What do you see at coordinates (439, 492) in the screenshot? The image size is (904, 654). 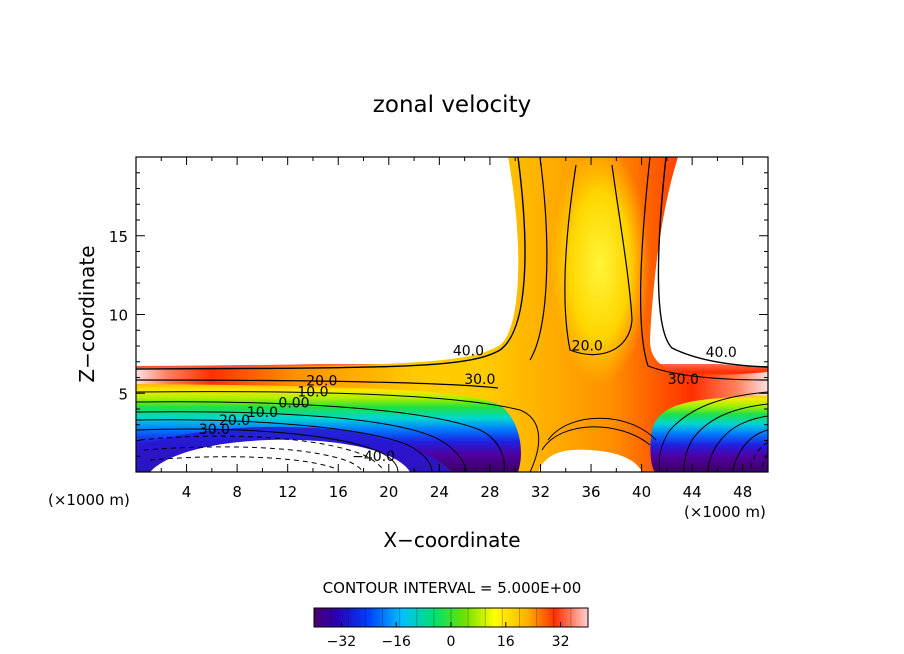 I see `x-tick-label: 24` at bounding box center [439, 492].